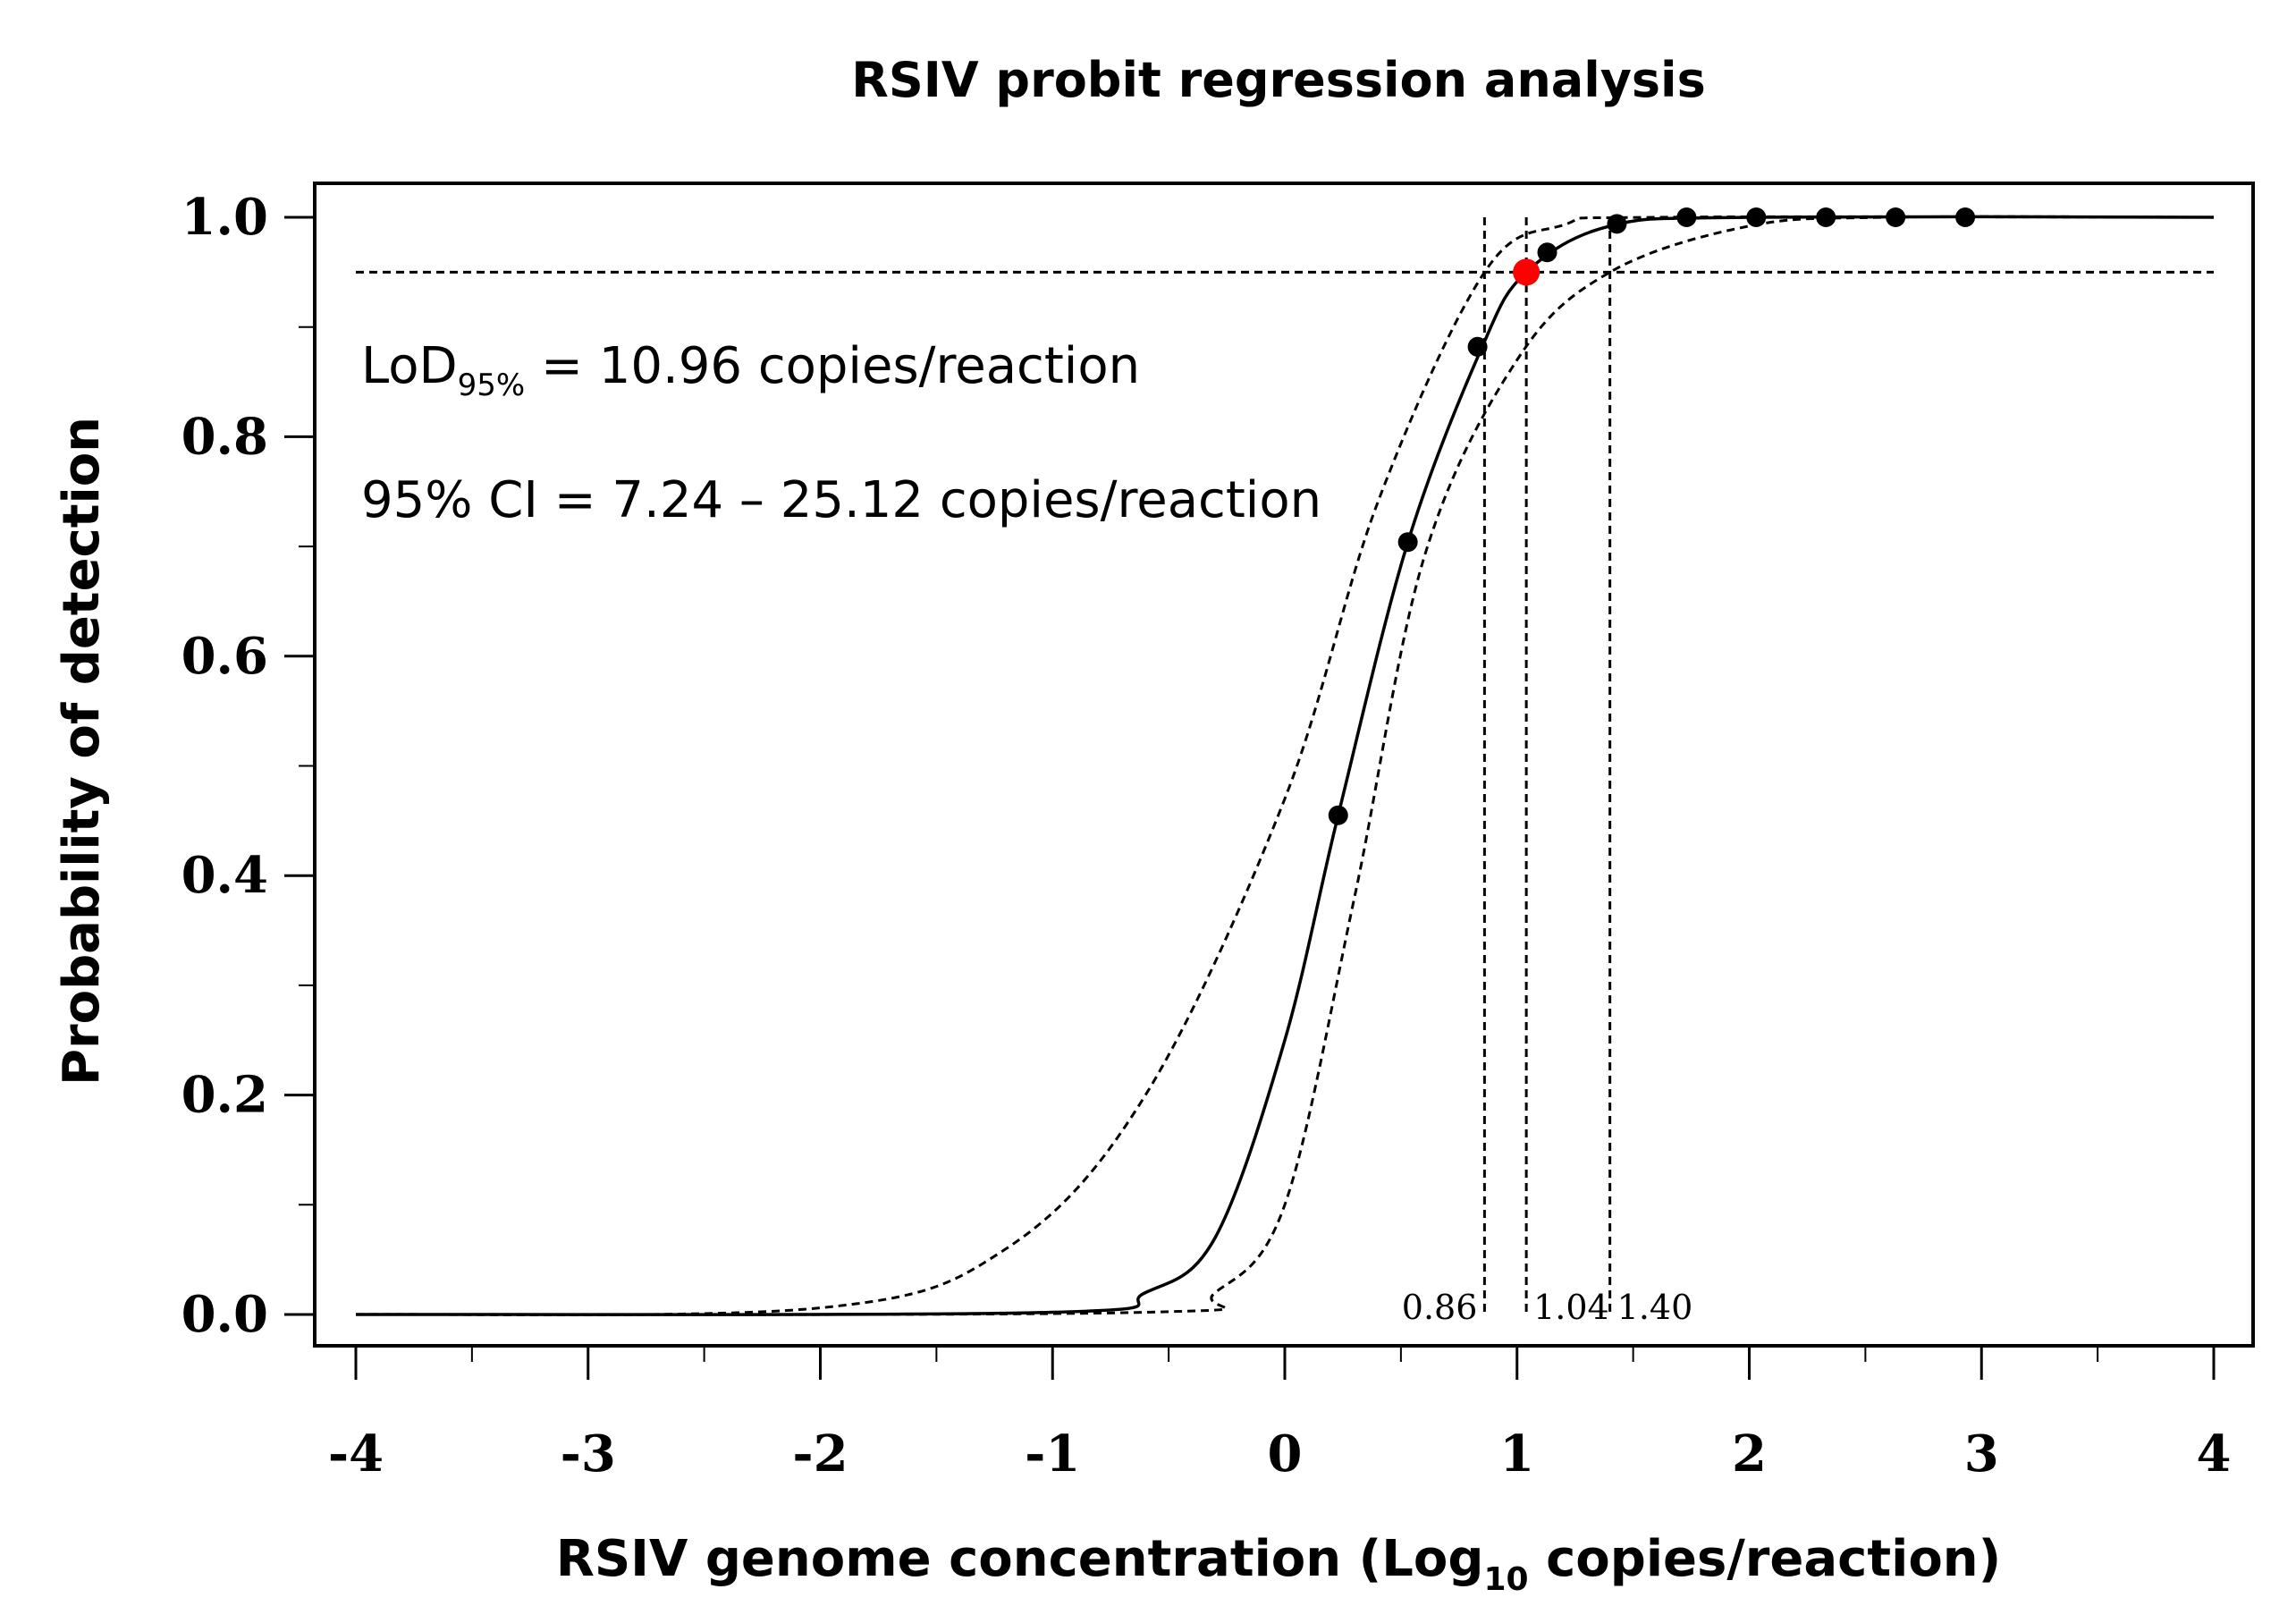  What do you see at coordinates (1655, 1307) in the screenshot?
I see `vertical-line-label: 1.40` at bounding box center [1655, 1307].